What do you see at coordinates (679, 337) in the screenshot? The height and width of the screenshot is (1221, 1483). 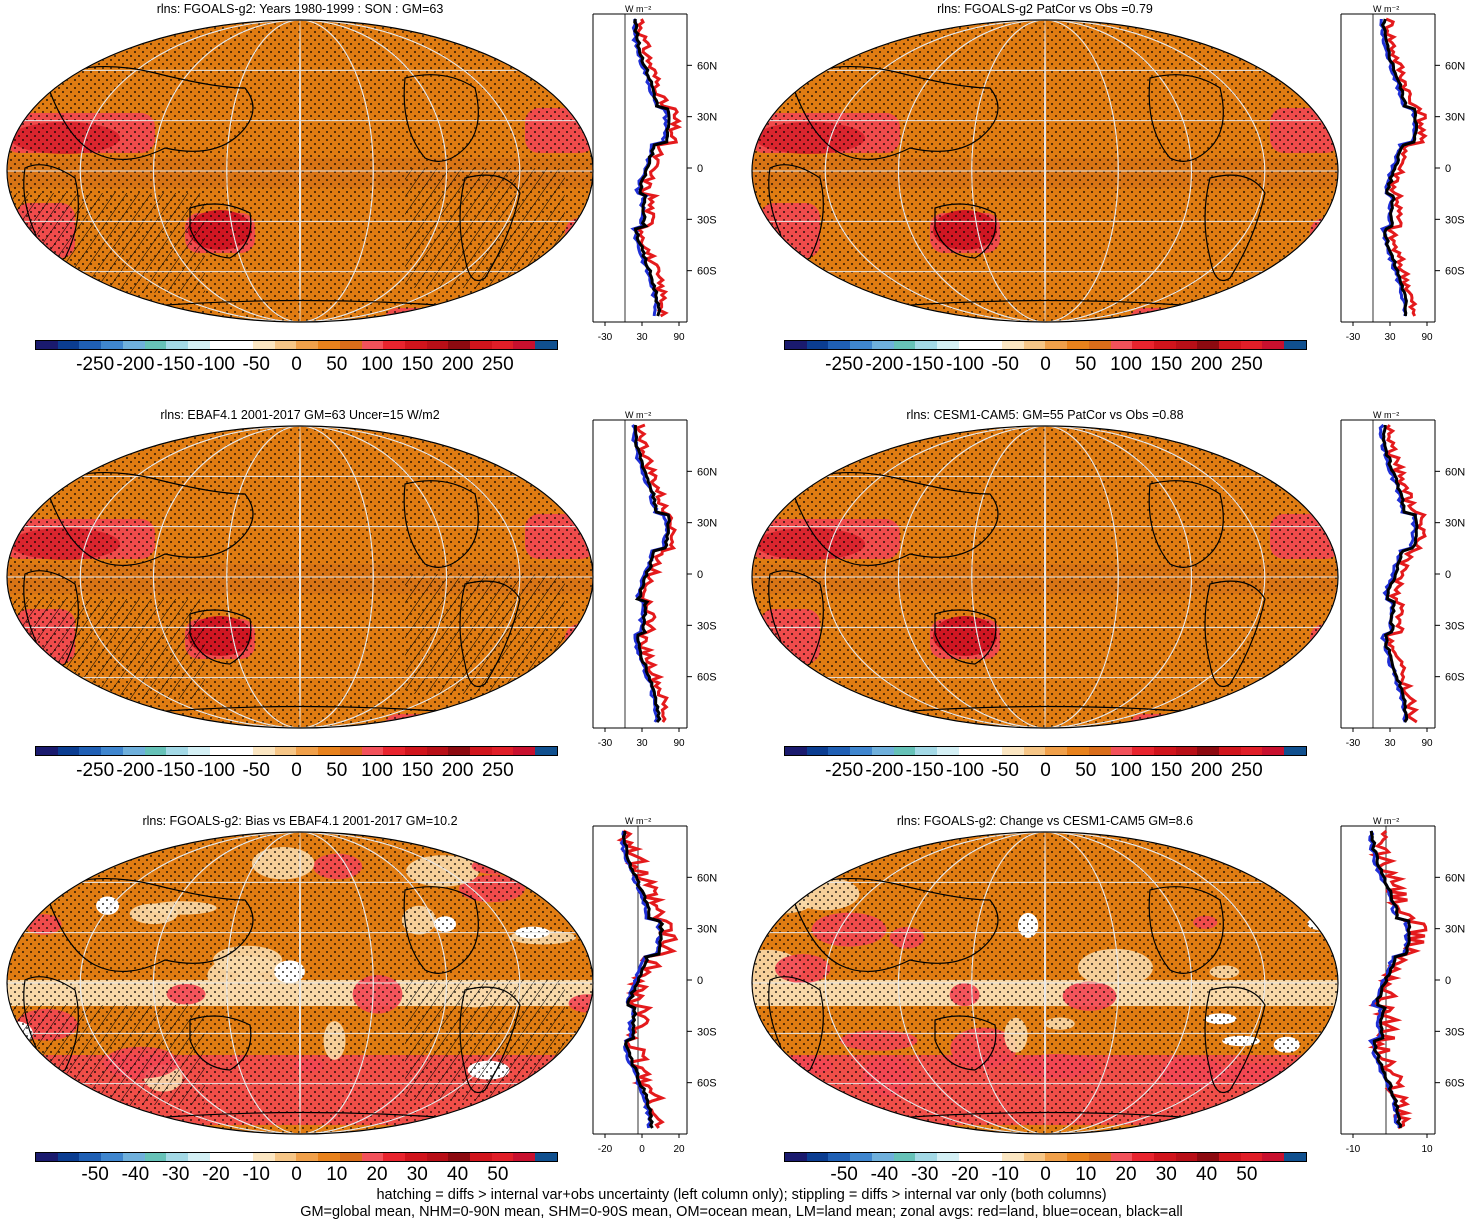 I see `zonal-x-tick-label: 90` at bounding box center [679, 337].